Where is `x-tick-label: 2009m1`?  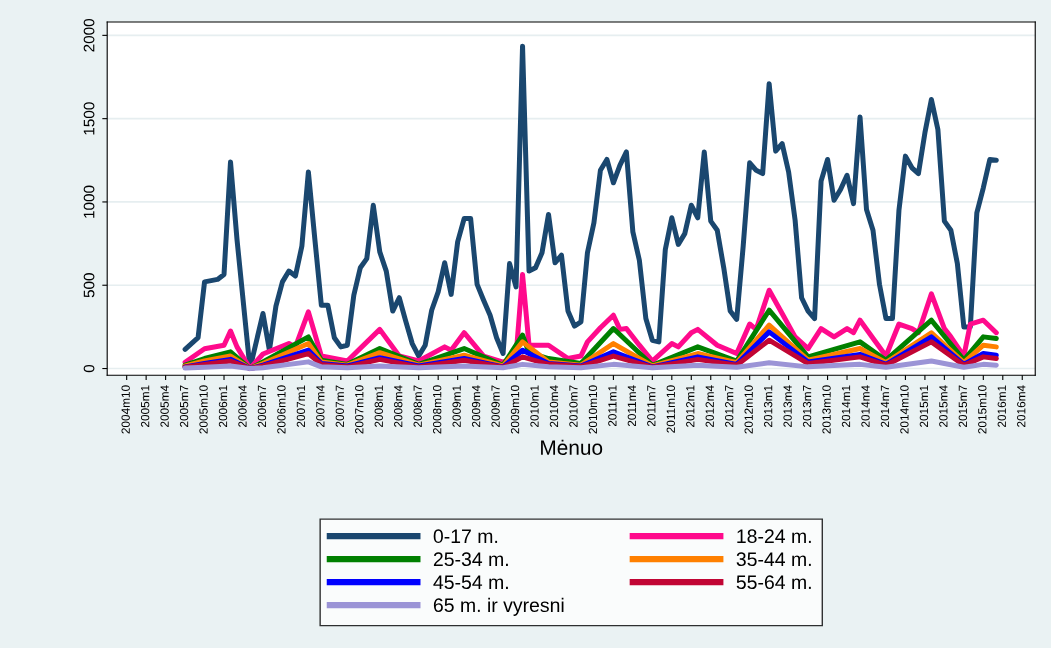 x-tick-label: 2009m1 is located at coordinates (456, 406).